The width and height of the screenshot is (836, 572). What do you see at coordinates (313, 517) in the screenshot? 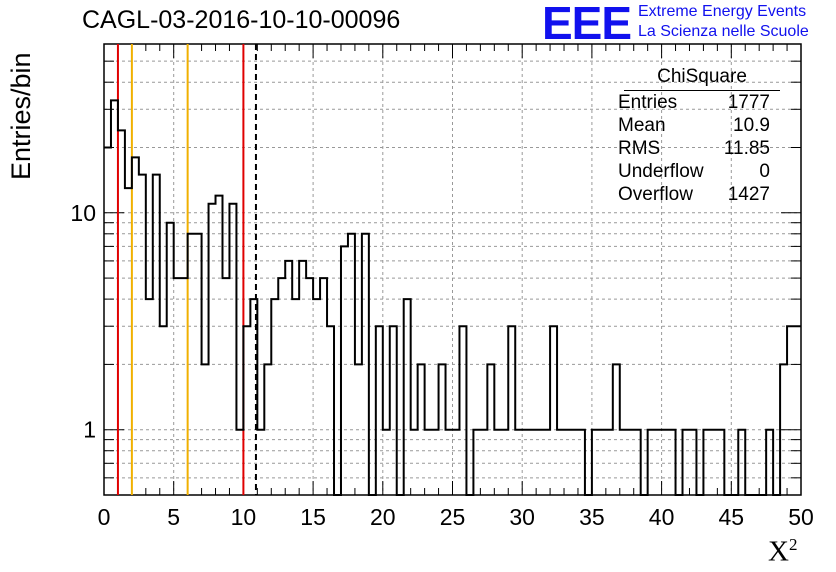
I see `x-tick-label: 15` at bounding box center [313, 517].